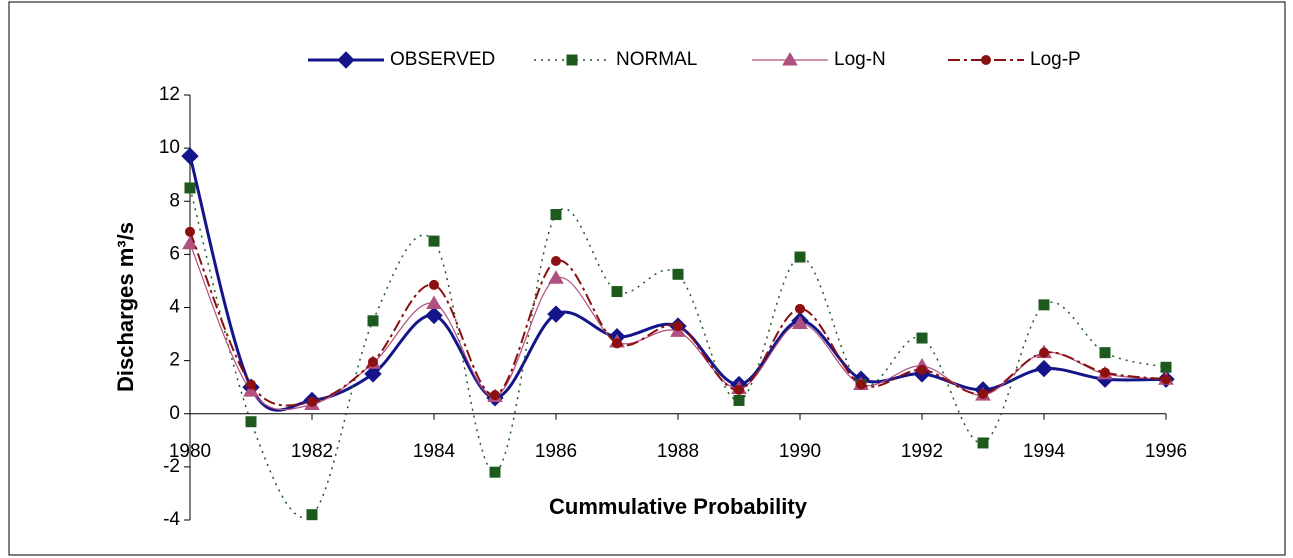 Image resolution: width=1293 pixels, height=558 pixels. What do you see at coordinates (1055, 59) in the screenshot?
I see `legend-label: Log-P` at bounding box center [1055, 59].